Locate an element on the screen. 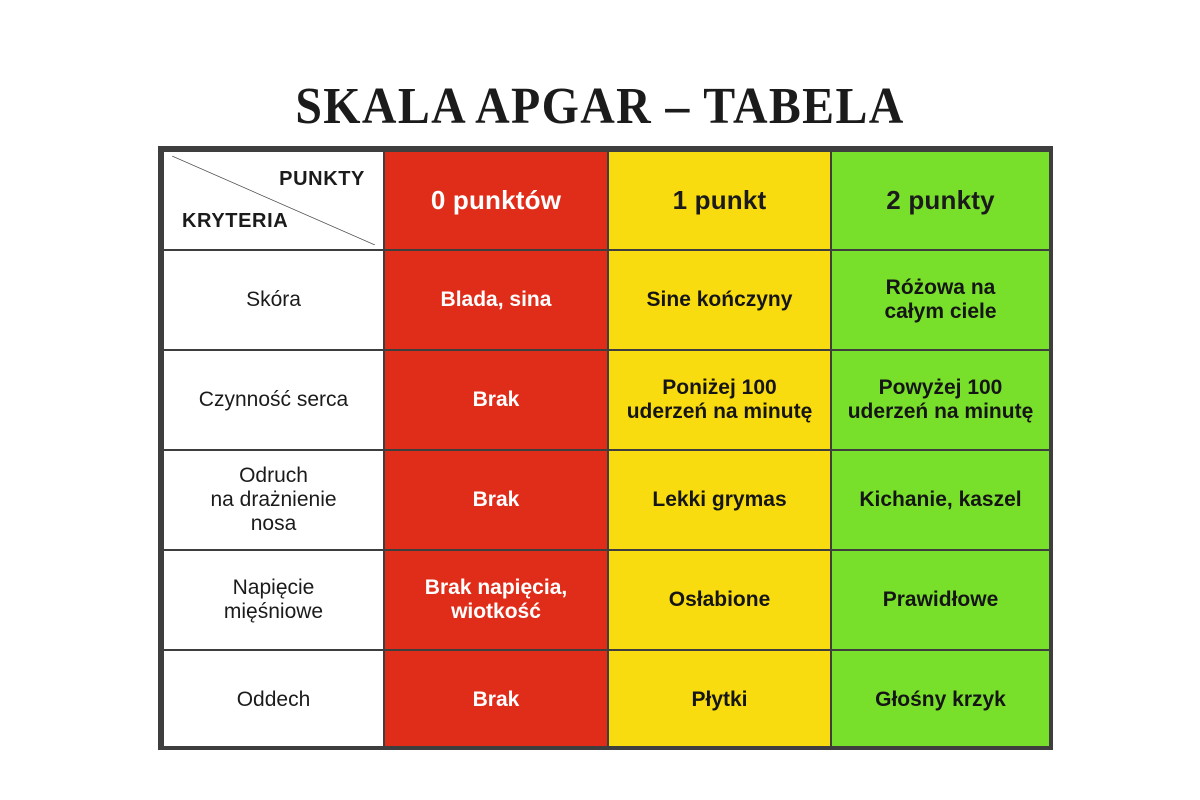 The image size is (1200, 800). value-cell-1-punkt: Osłabione is located at coordinates (719, 600).